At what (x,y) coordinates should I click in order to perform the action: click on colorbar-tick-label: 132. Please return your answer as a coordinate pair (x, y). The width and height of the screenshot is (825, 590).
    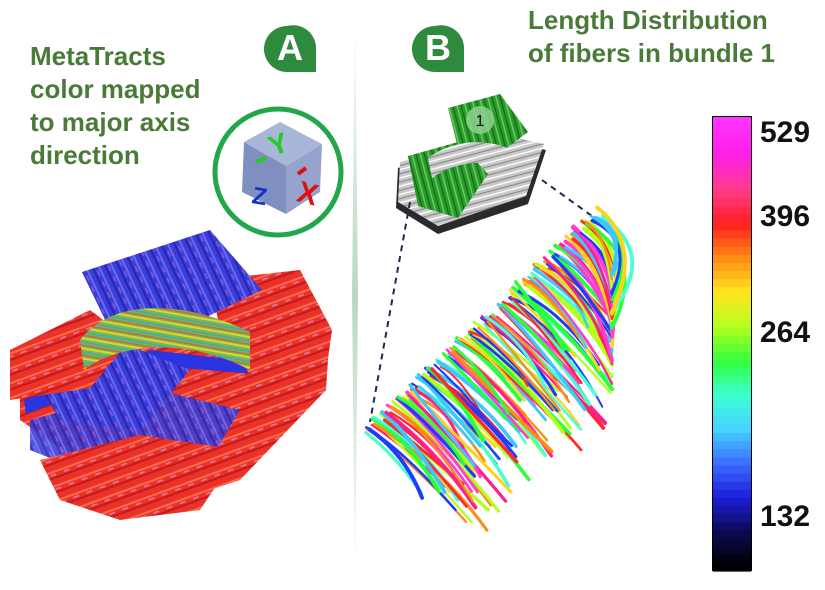
    Looking at the image, I should click on (785, 516).